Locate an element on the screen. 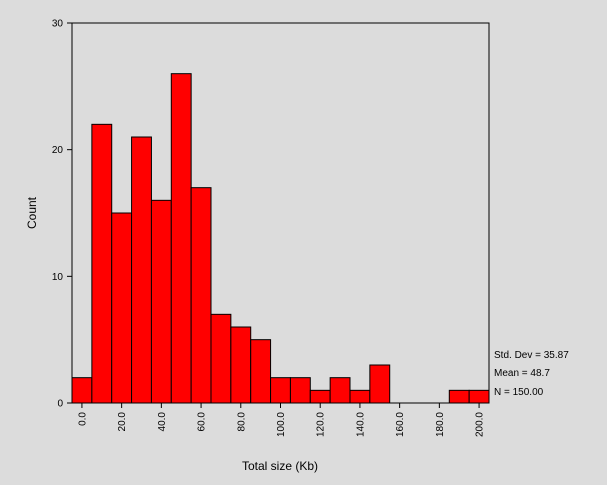 The image size is (607, 485). y-tick-label: 0 is located at coordinates (60, 404).